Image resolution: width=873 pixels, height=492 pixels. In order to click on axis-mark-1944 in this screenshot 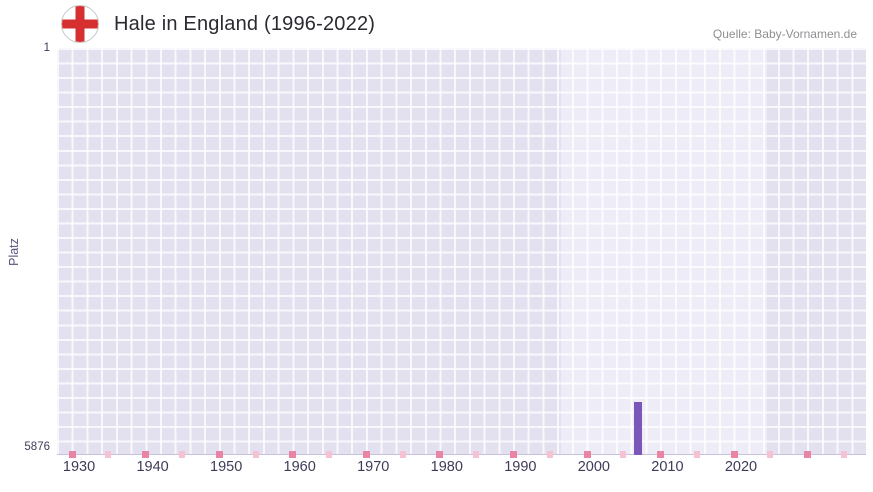, I will do `click(182, 454)`.